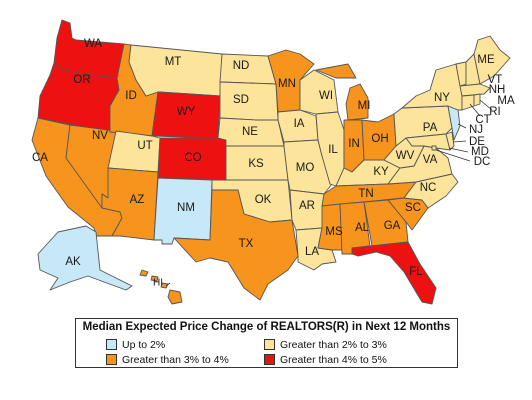 This screenshot has height=400, width=532. What do you see at coordinates (462, 126) in the screenshot?
I see `leader-nj` at bounding box center [462, 126].